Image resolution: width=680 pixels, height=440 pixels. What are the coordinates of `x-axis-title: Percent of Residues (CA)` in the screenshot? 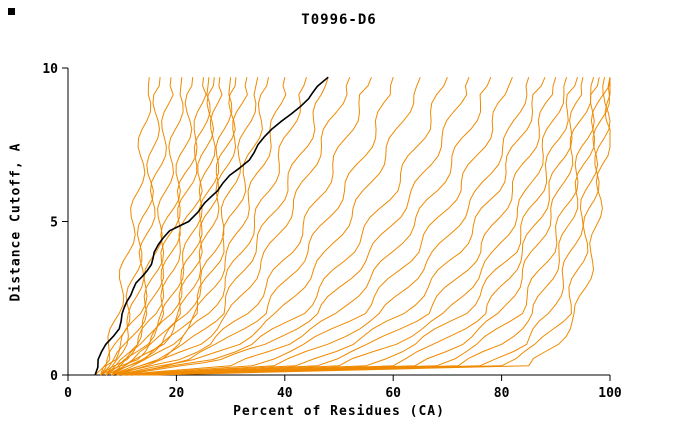 It's located at (339, 411).